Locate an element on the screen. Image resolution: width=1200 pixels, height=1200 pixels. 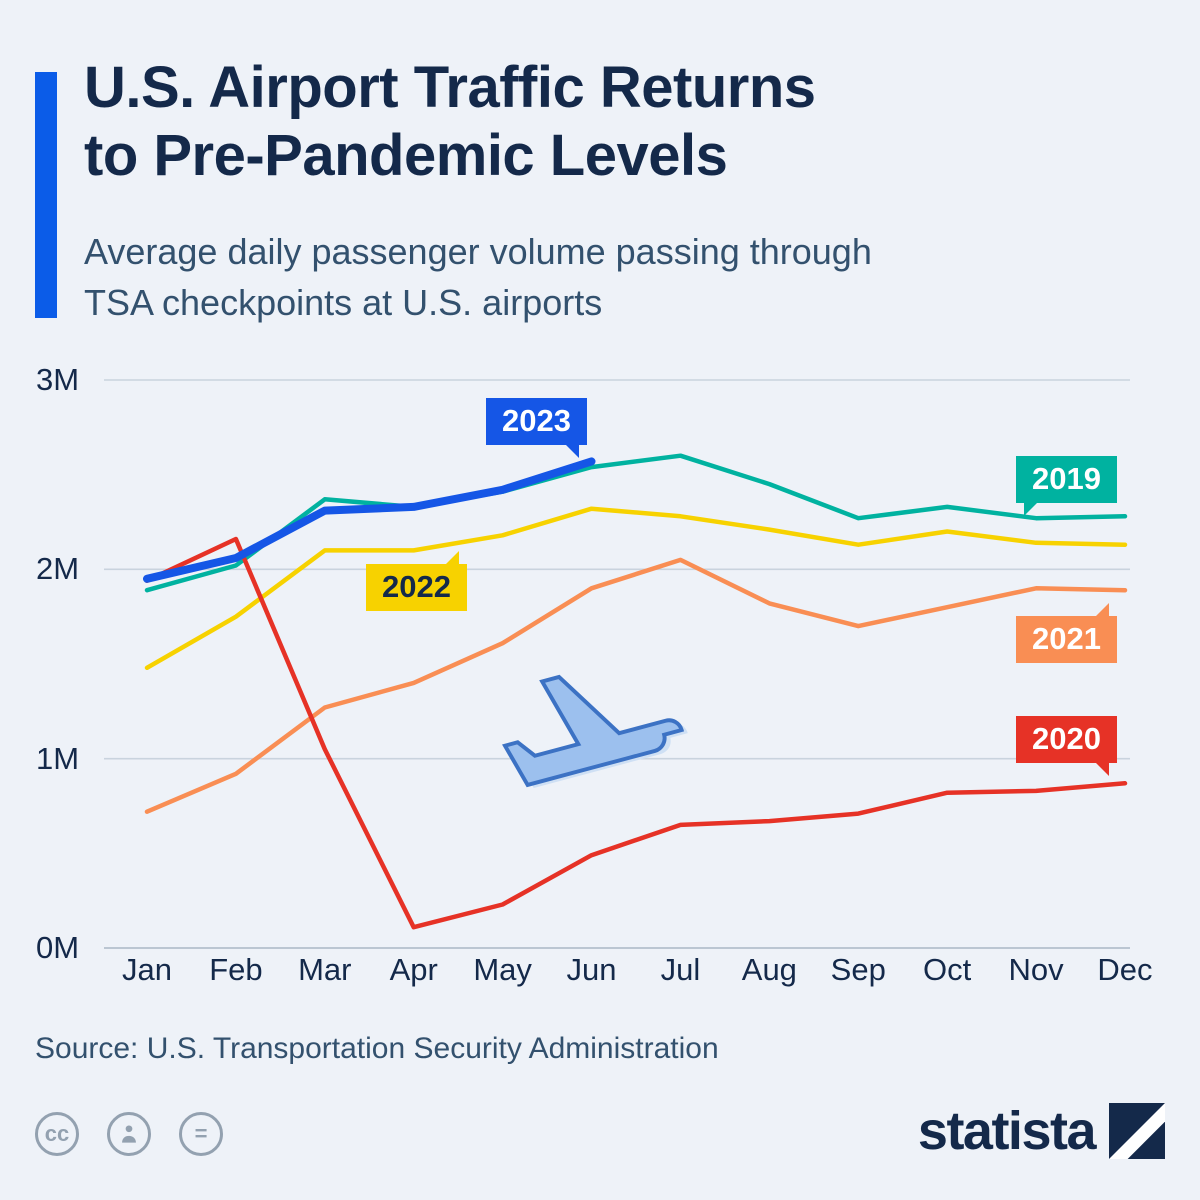
y-tick-label: 1M is located at coordinates (58, 758).